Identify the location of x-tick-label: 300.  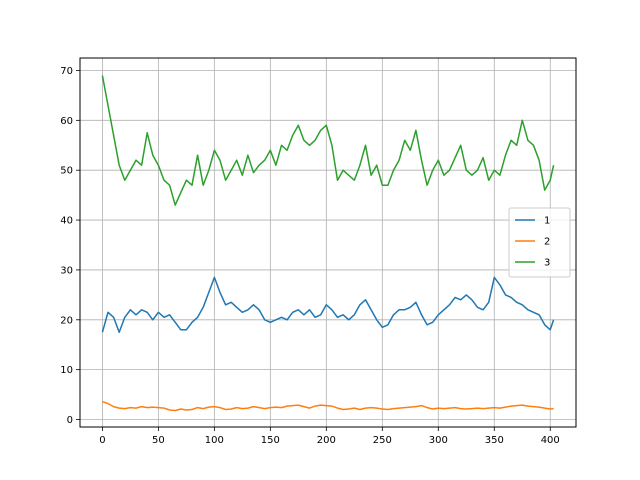
(438, 440).